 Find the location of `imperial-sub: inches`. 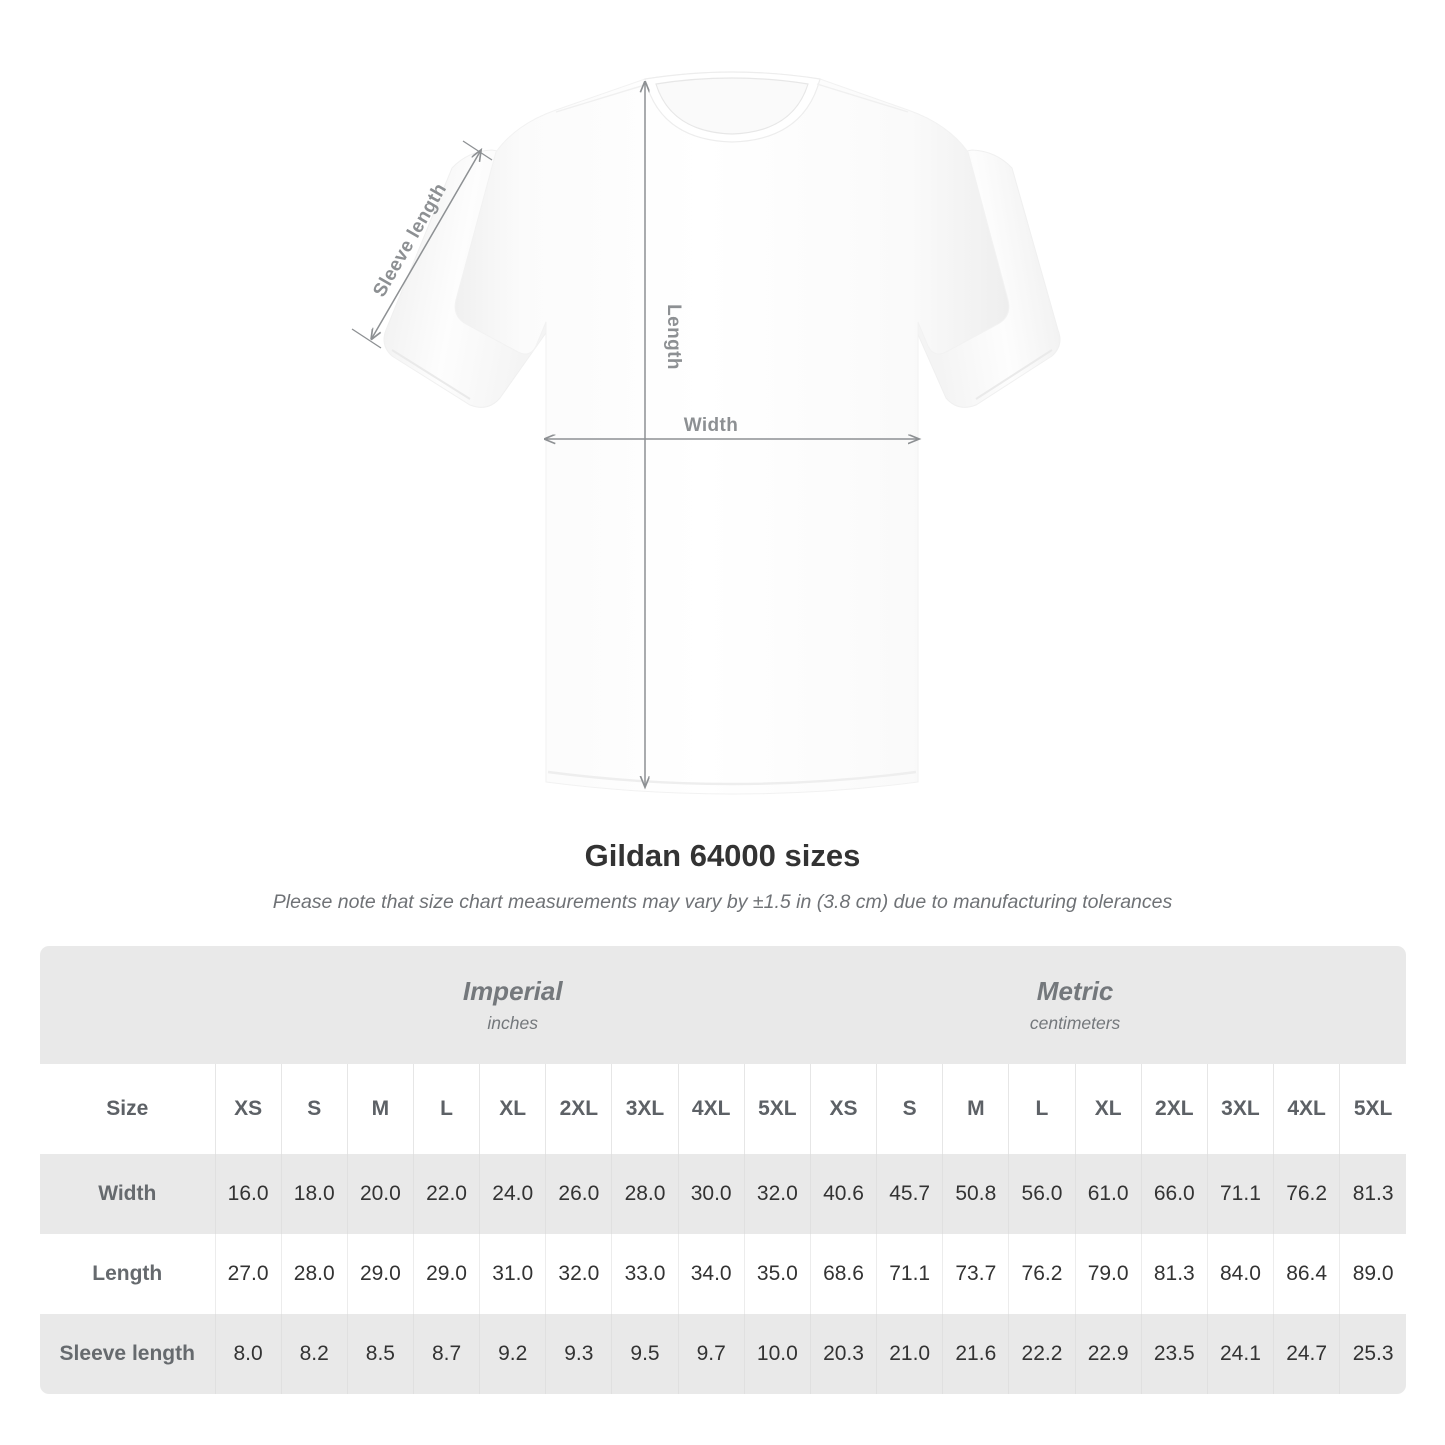

imperial-sub: inches is located at coordinates (512, 1023).